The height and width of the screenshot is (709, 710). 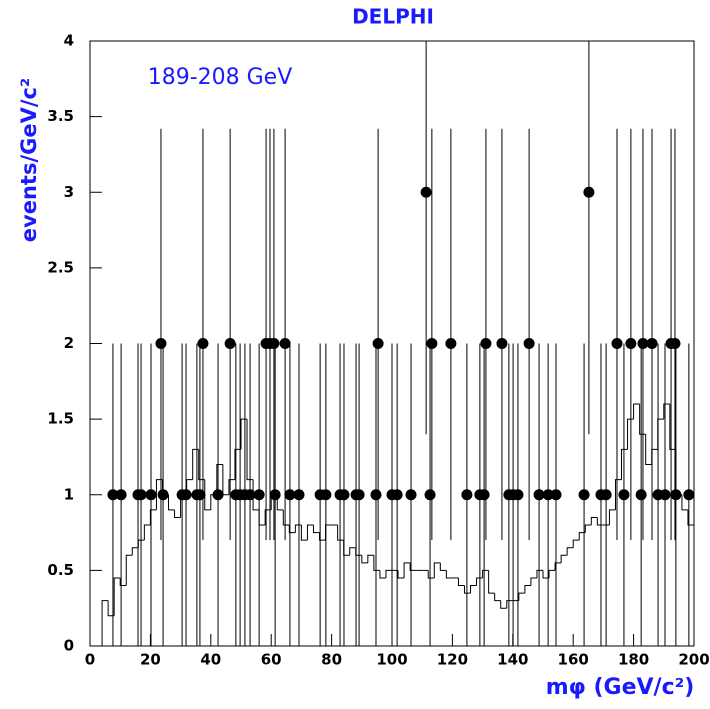 I want to click on y-tick-label: 2, so click(x=69, y=343).